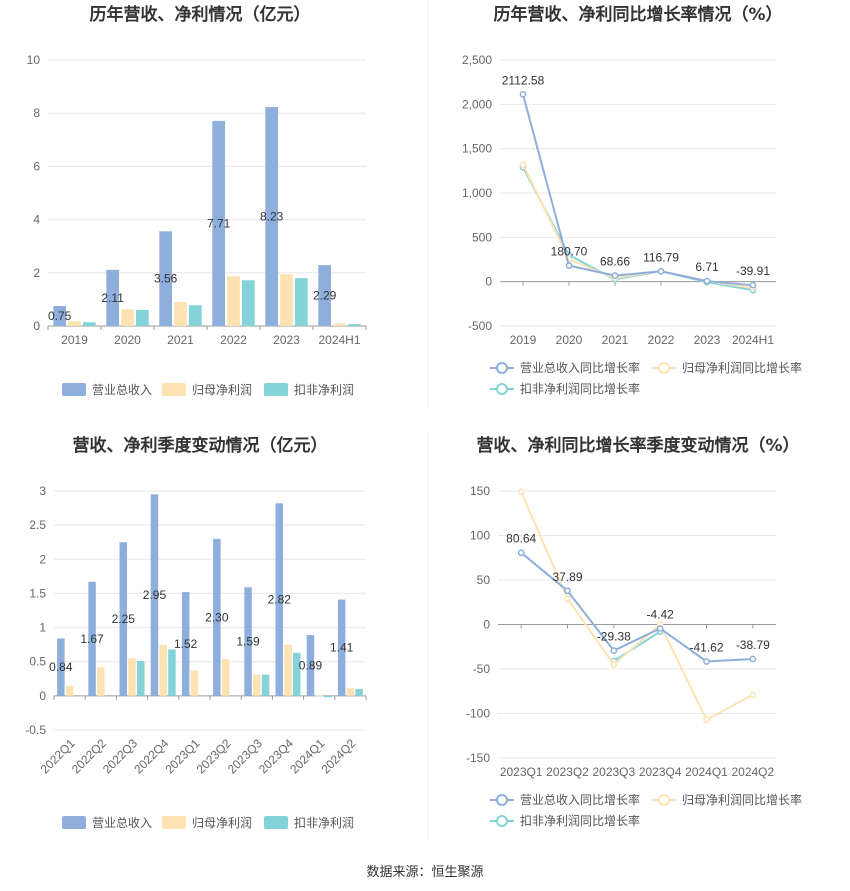 This screenshot has width=850, height=891. Describe the element at coordinates (753, 645) in the screenshot. I see `data-label: -38.79` at that location.